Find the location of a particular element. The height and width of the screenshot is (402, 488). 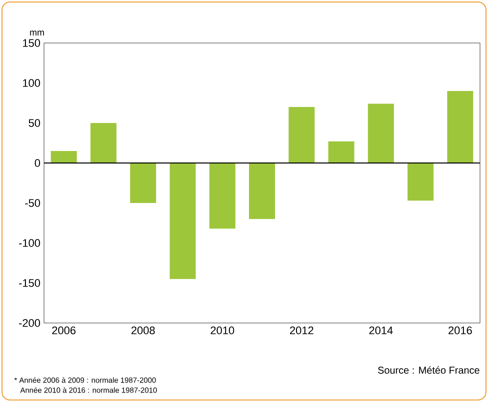

x-tick-label: 2006 is located at coordinates (64, 330).